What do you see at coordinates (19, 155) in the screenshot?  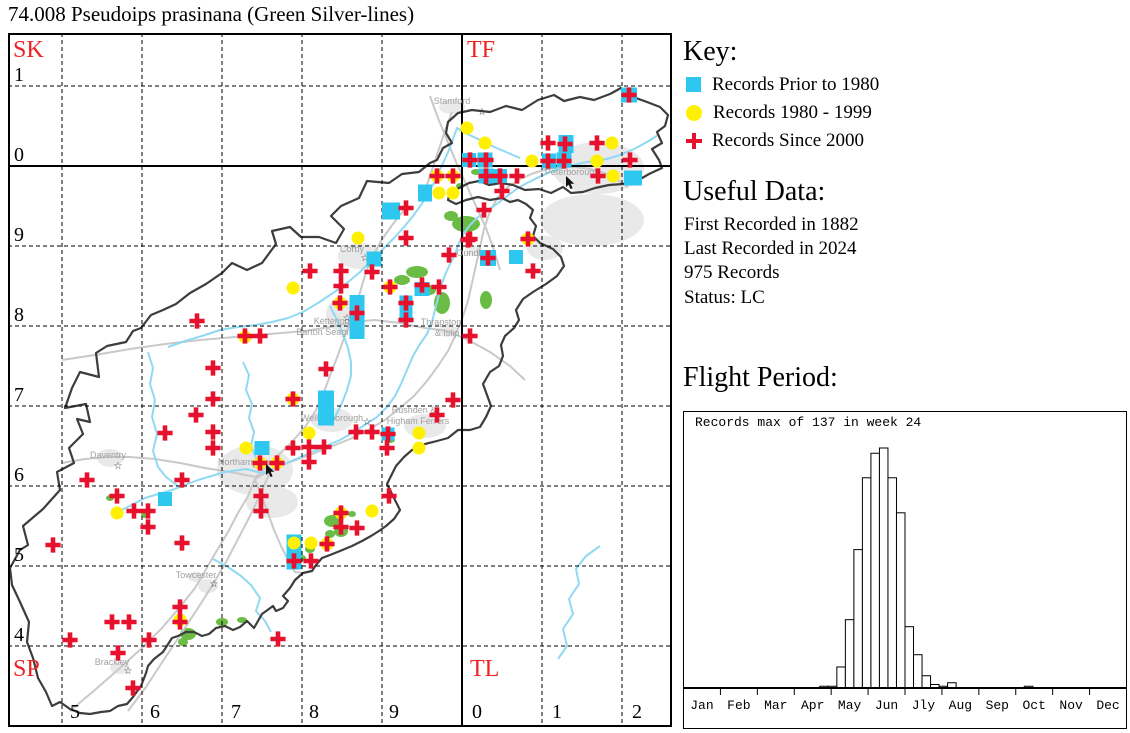 I see `grid-row-label: 0` at bounding box center [19, 155].